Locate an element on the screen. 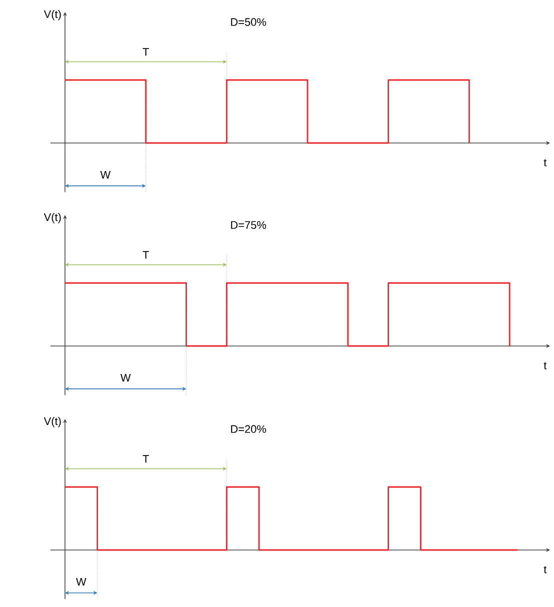  text: D=75% is located at coordinates (248, 225).